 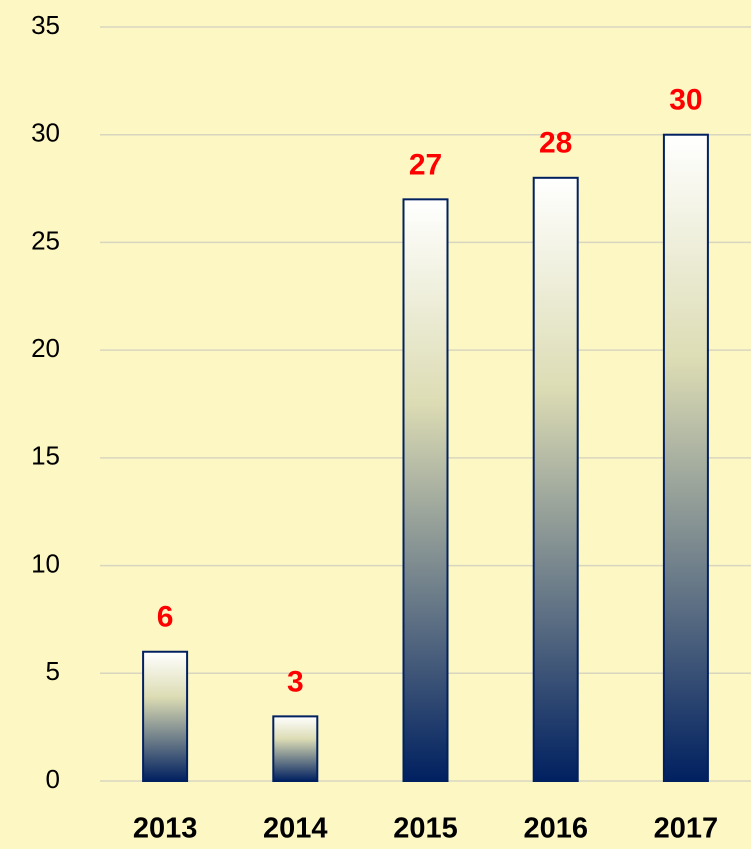 What do you see at coordinates (555, 143) in the screenshot?
I see `data-label: 28` at bounding box center [555, 143].